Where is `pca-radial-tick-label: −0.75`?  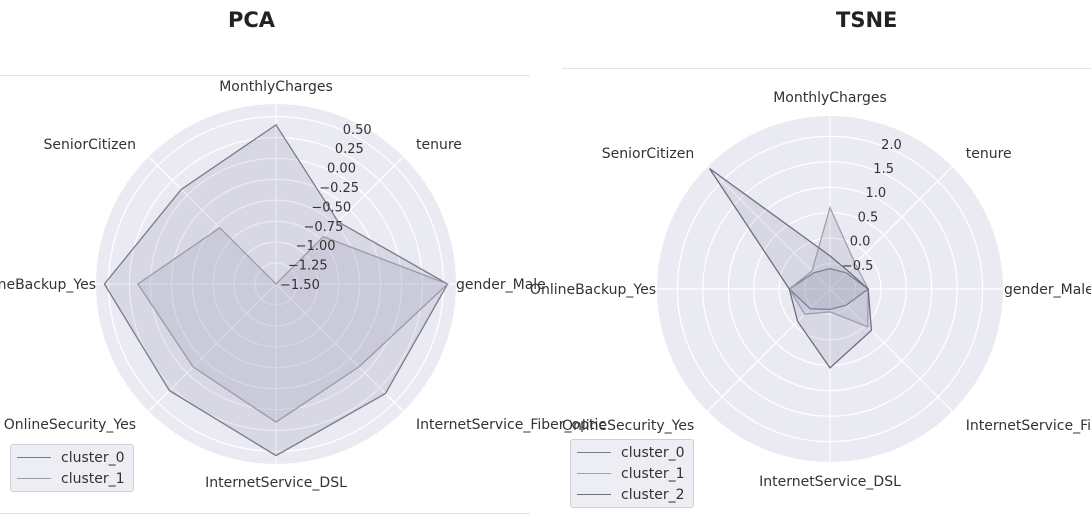
pca-radial-tick-label: −0.75 is located at coordinates (324, 227).